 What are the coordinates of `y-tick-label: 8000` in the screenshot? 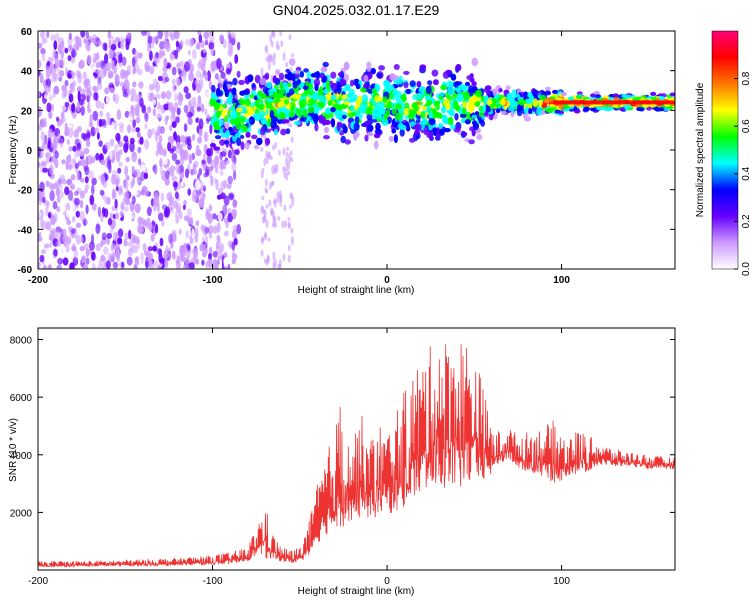 It's located at (21, 341).